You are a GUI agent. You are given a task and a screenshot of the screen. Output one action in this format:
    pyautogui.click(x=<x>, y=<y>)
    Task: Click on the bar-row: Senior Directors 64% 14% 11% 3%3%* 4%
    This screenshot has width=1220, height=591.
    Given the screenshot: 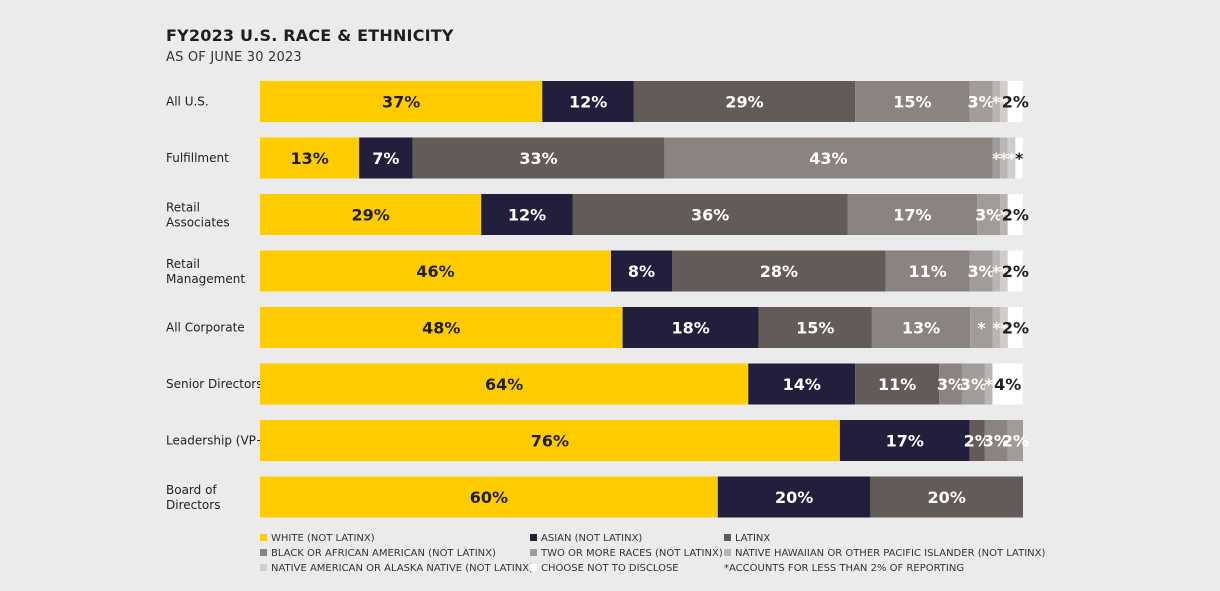 What is the action you would take?
    pyautogui.click(x=594, y=384)
    